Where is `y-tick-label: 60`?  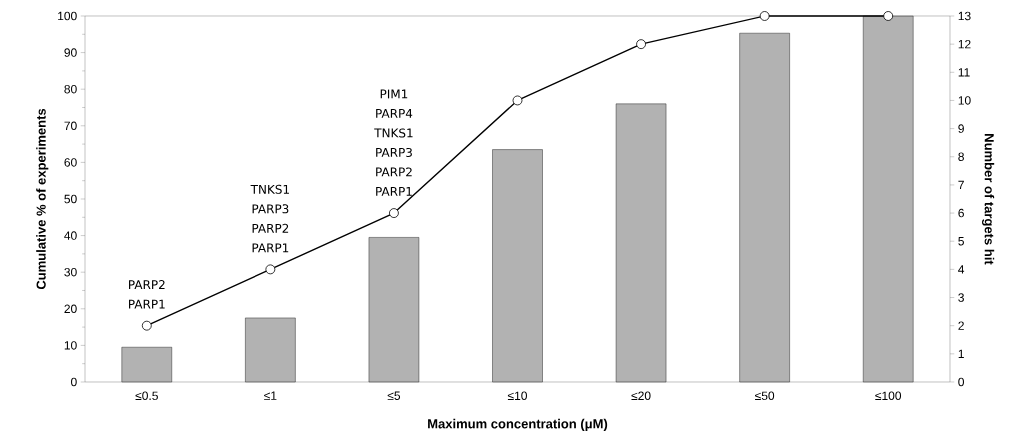 y-tick-label: 60 is located at coordinates (70, 162).